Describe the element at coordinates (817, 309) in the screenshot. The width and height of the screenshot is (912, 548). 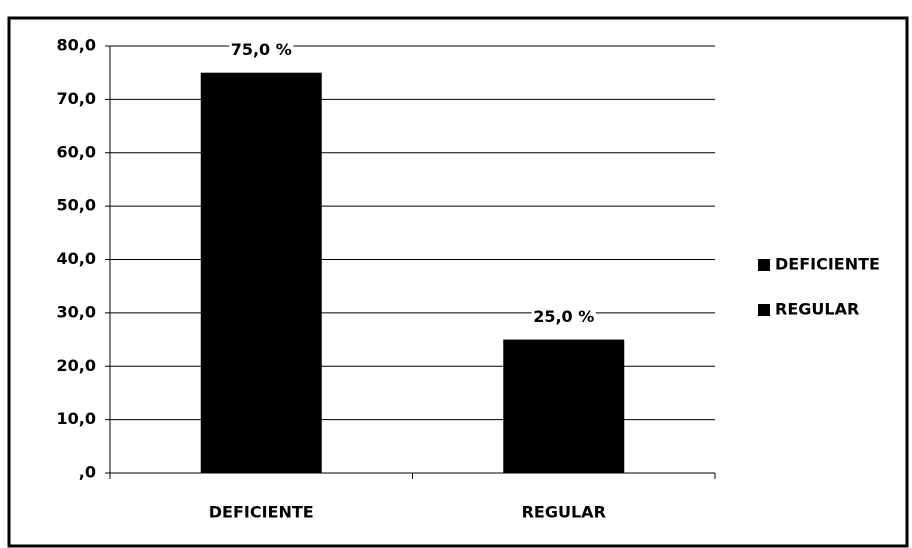
I see `legend-label: REGULAR` at that location.